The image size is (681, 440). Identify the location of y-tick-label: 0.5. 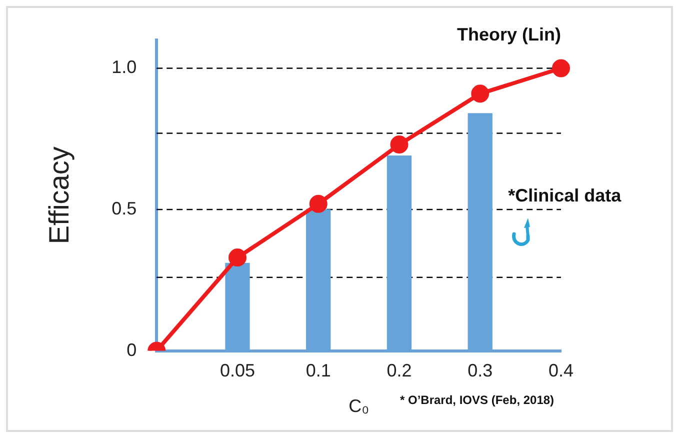
(124, 208).